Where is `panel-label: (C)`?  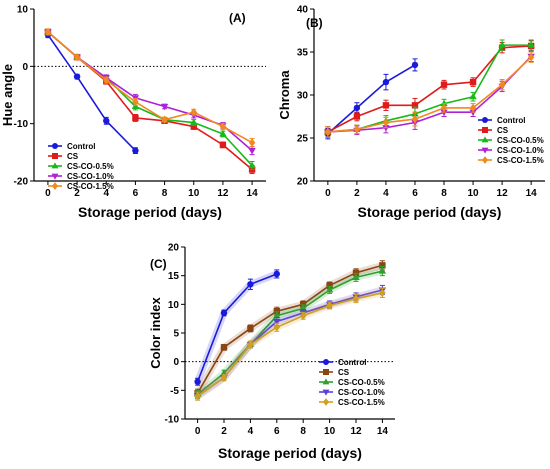
panel-label: (C) is located at coordinates (158, 264).